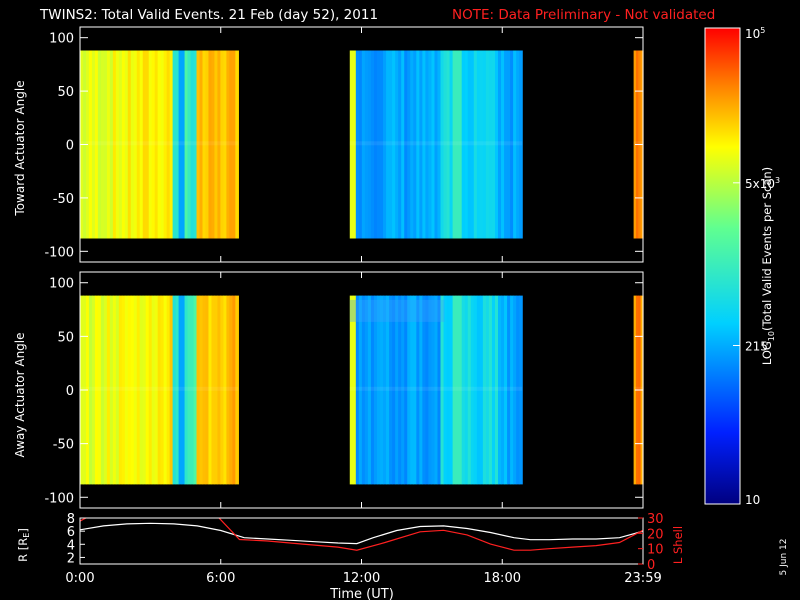 This screenshot has height=600, width=800. Describe the element at coordinates (71, 532) in the screenshot. I see `ytick-label: 6` at that location.